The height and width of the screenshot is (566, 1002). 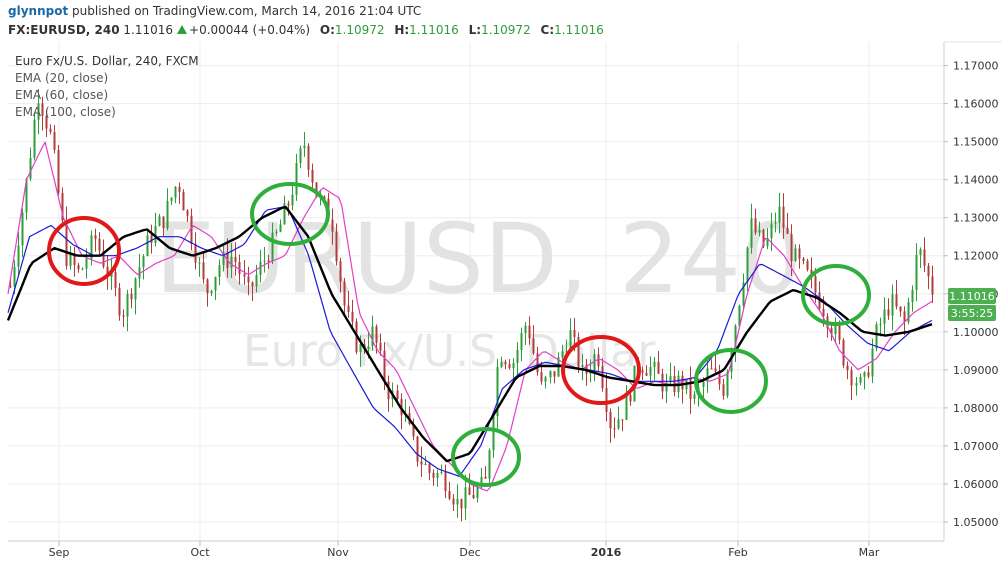 What do you see at coordinates (976, 332) in the screenshot?
I see `y-tick-label: 1.10000` at bounding box center [976, 332].